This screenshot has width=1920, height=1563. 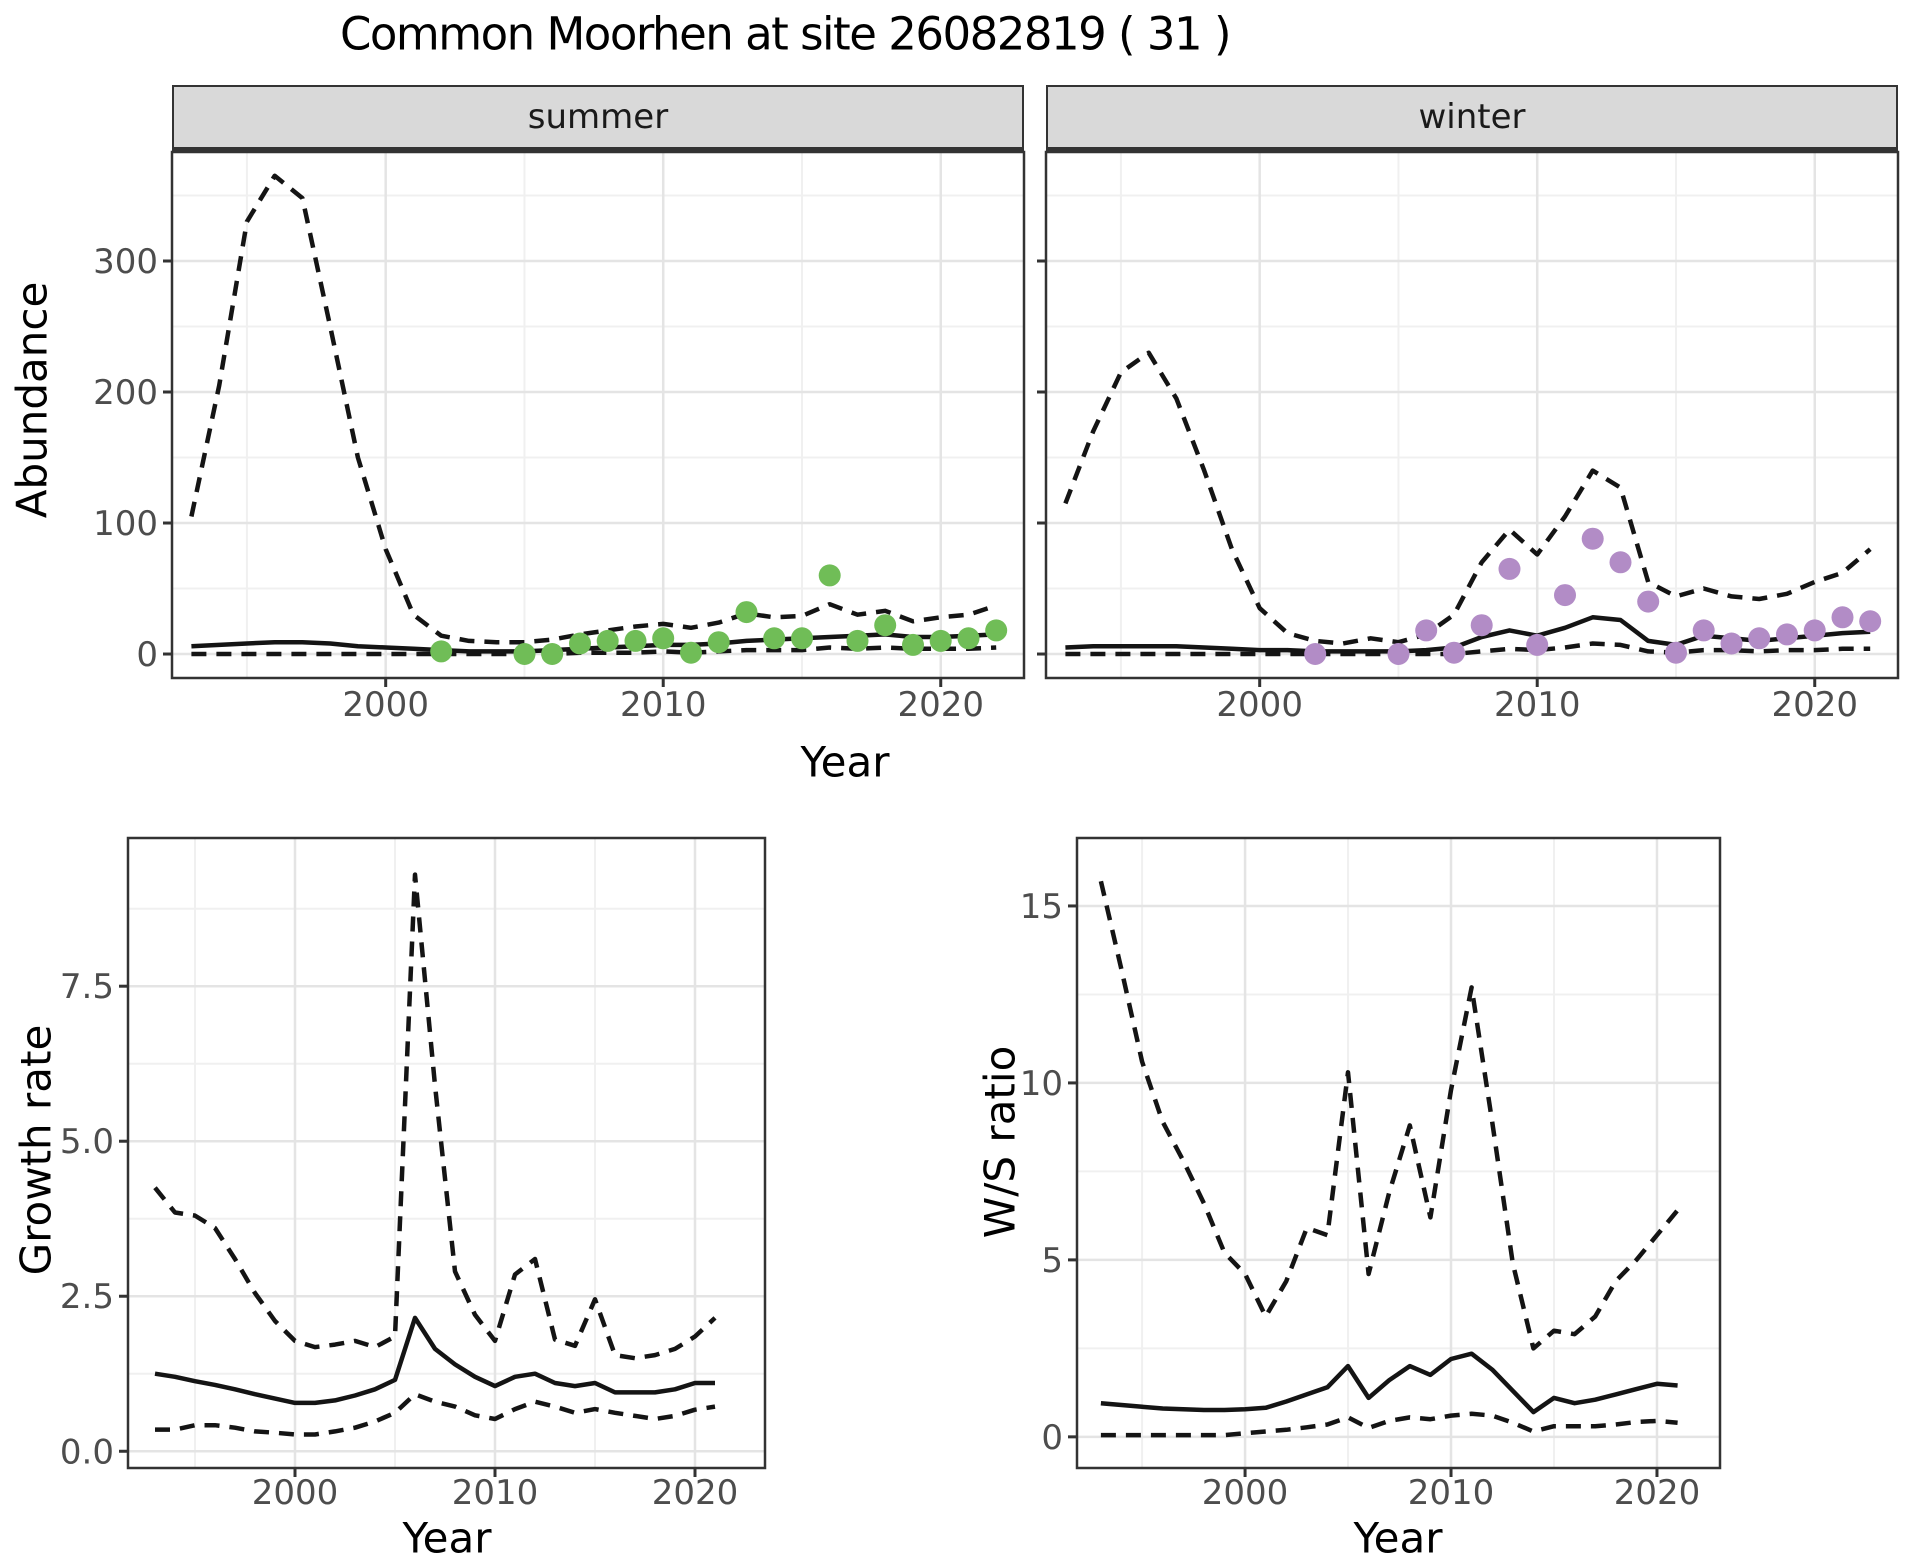 I want to click on svg-text: 2.5, so click(x=87, y=1297).